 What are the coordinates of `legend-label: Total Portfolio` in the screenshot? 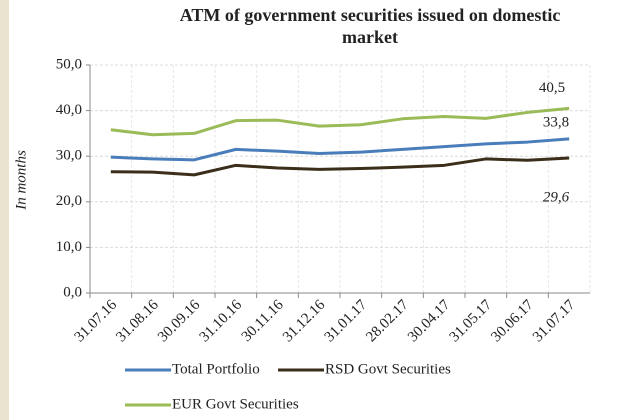 It's located at (216, 369).